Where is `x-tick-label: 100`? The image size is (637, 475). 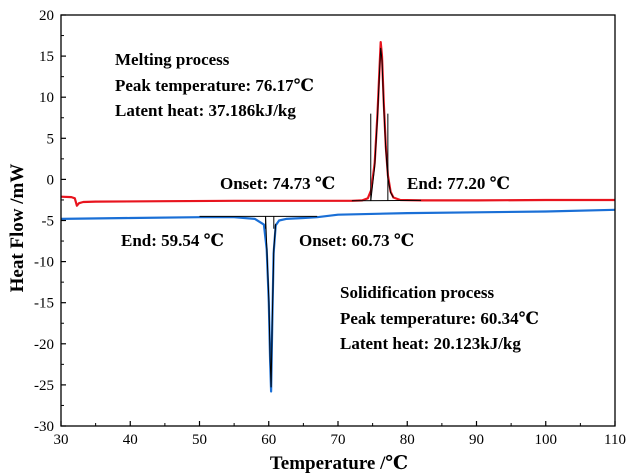
x-tick-label: 100 is located at coordinates (546, 440).